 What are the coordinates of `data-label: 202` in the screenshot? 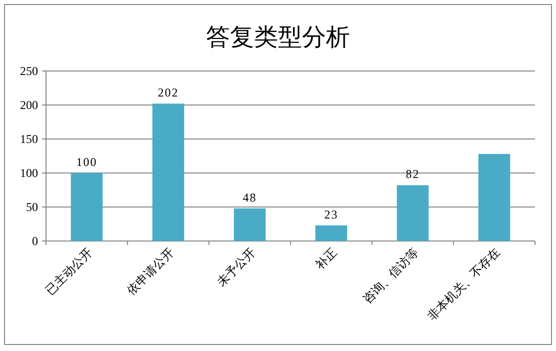 It's located at (168, 93).